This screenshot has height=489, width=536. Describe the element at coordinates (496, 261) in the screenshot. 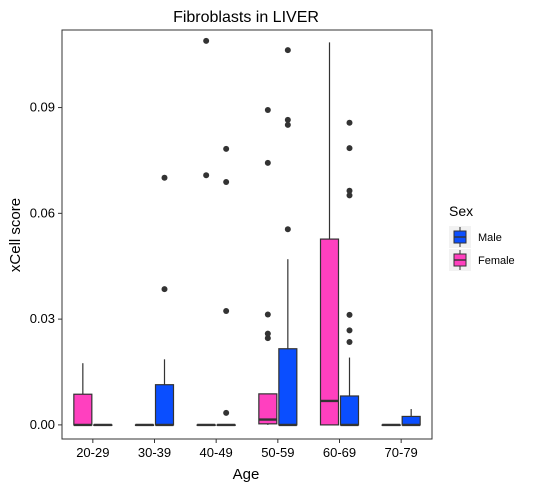

I see `legend-label-female: Female` at that location.